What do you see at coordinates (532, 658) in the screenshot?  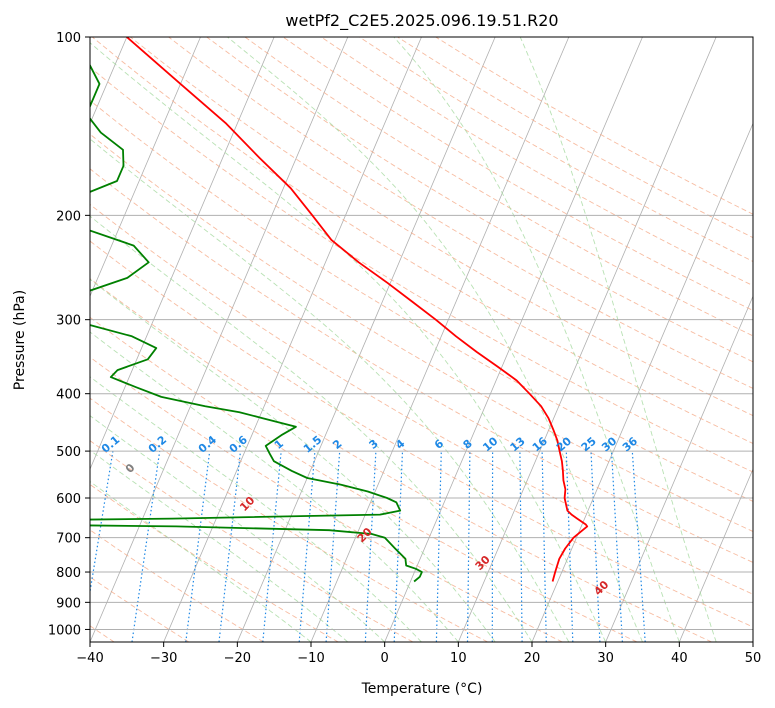 I see `x-tick-label: 20` at bounding box center [532, 658].